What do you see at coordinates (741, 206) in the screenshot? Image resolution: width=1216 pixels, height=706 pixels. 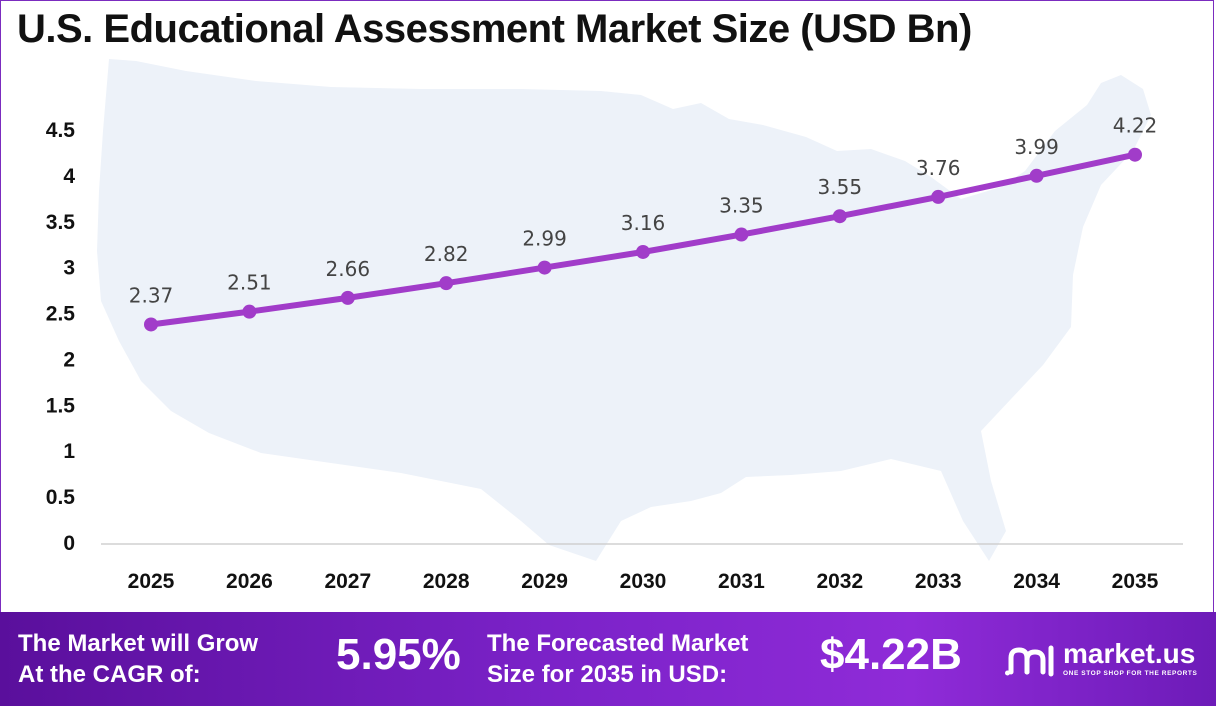 I see `data-label: 3.35` at bounding box center [741, 206].